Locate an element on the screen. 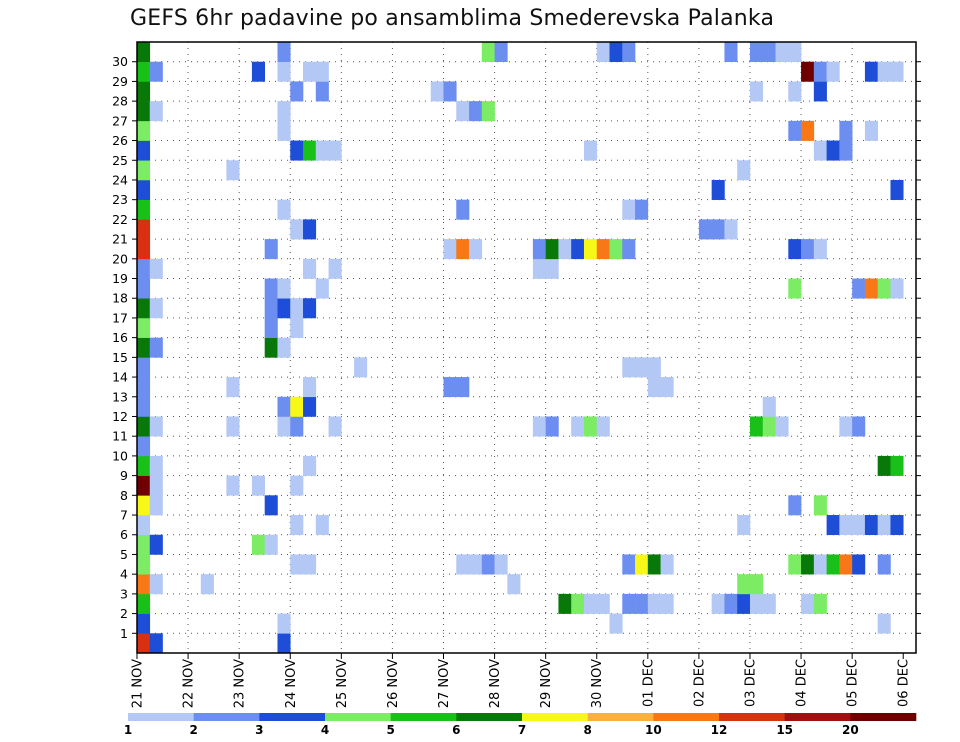 Image resolution: width=960 pixels, height=742 pixels. x-tick-label: 28 NOV is located at coordinates (495, 683).